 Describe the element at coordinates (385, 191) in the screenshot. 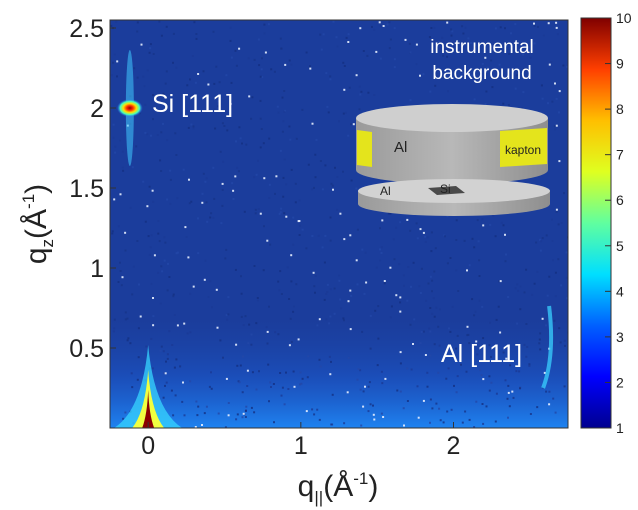

I see `inset-bottom-al-label: Al` at that location.